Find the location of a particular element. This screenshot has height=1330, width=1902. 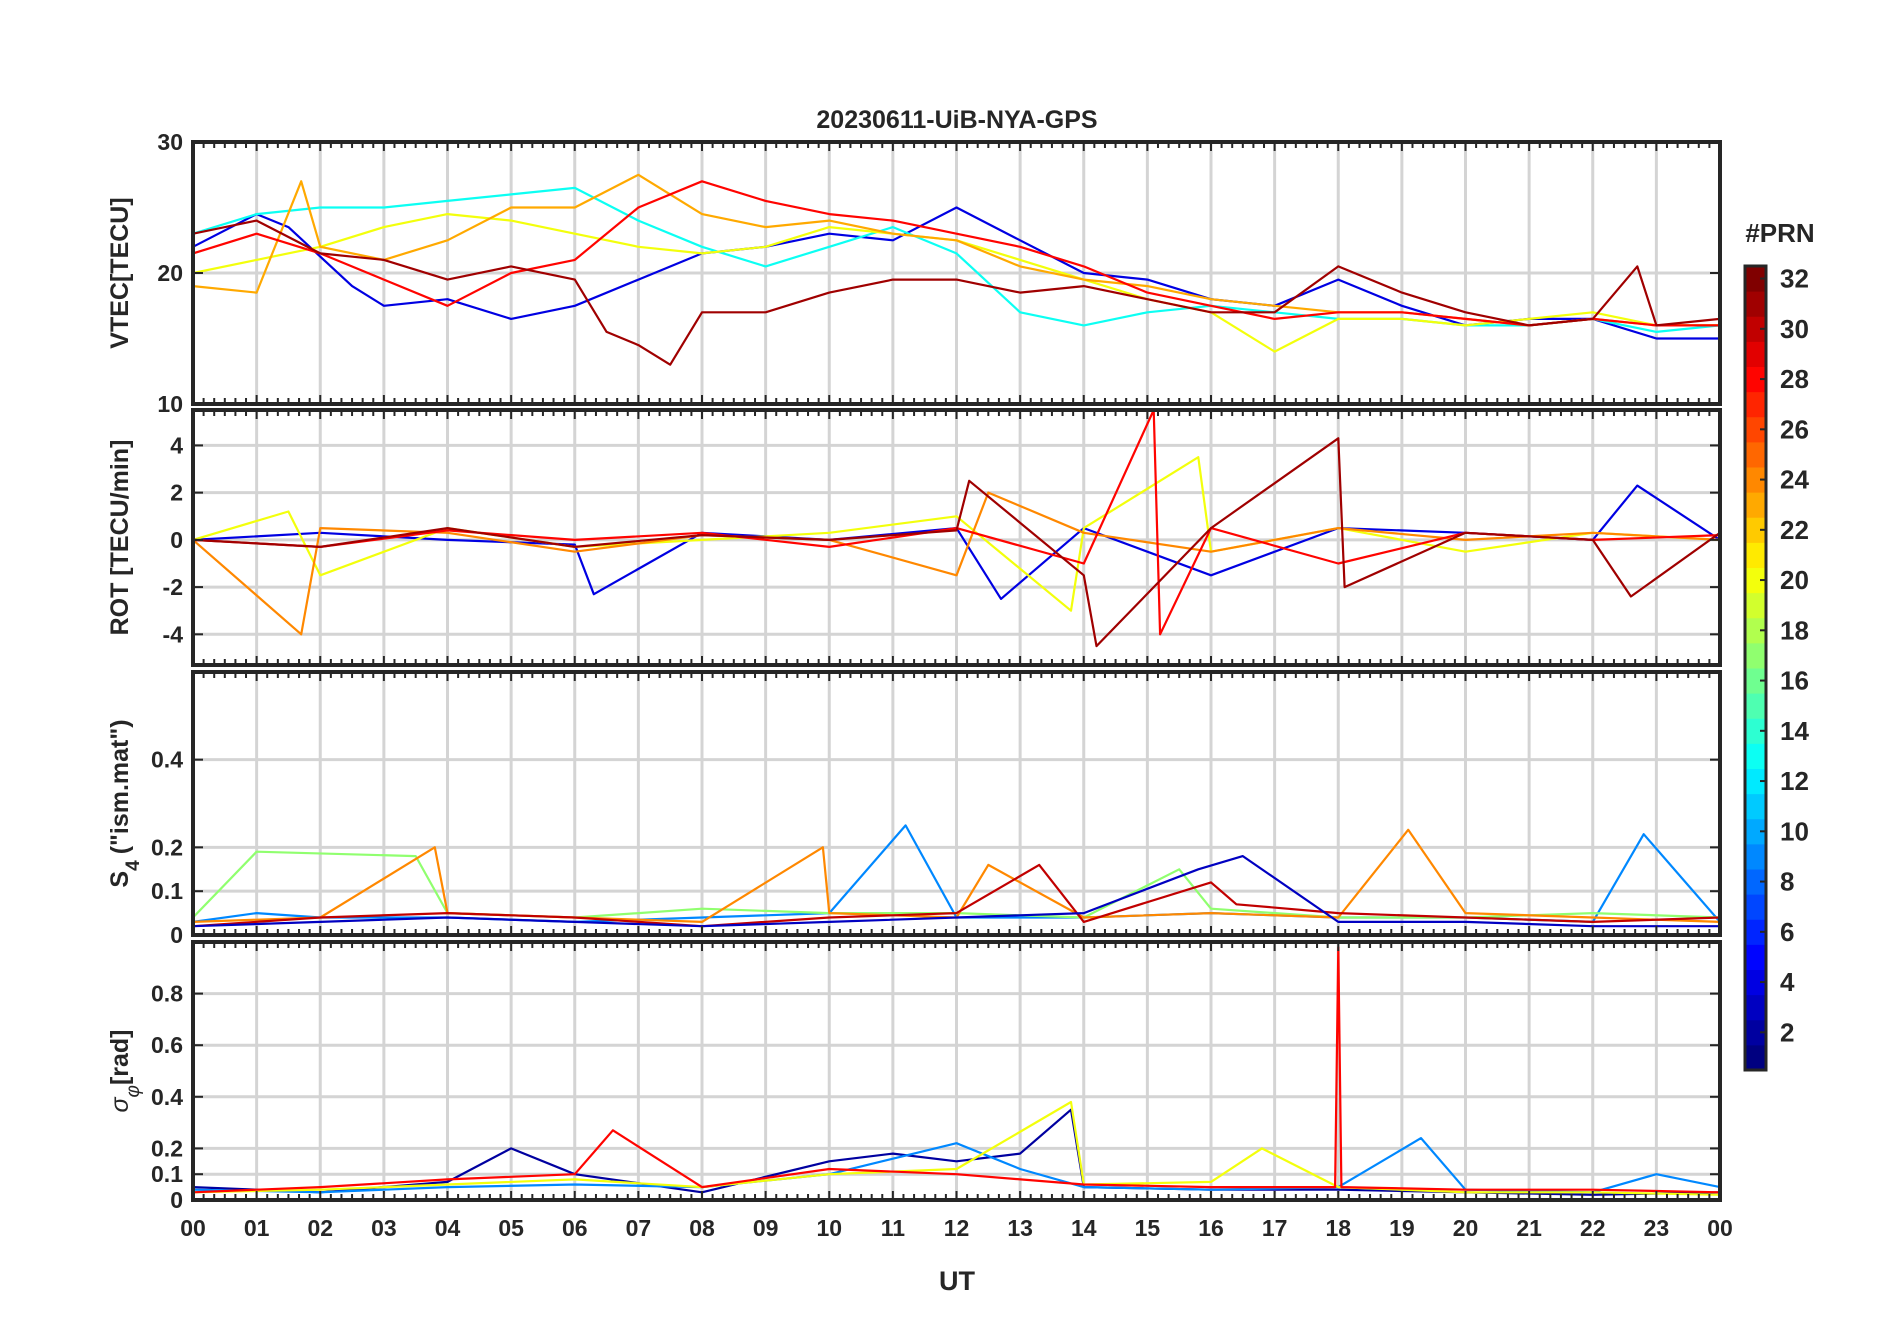

colorbar-title: #PRN is located at coordinates (1779, 233).